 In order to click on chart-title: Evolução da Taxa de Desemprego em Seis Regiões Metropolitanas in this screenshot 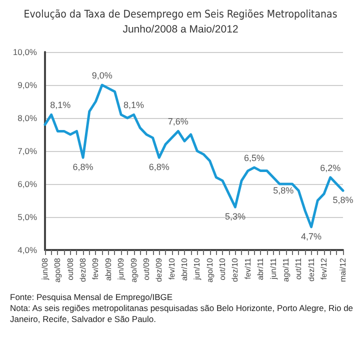, I will do `click(181, 14)`.